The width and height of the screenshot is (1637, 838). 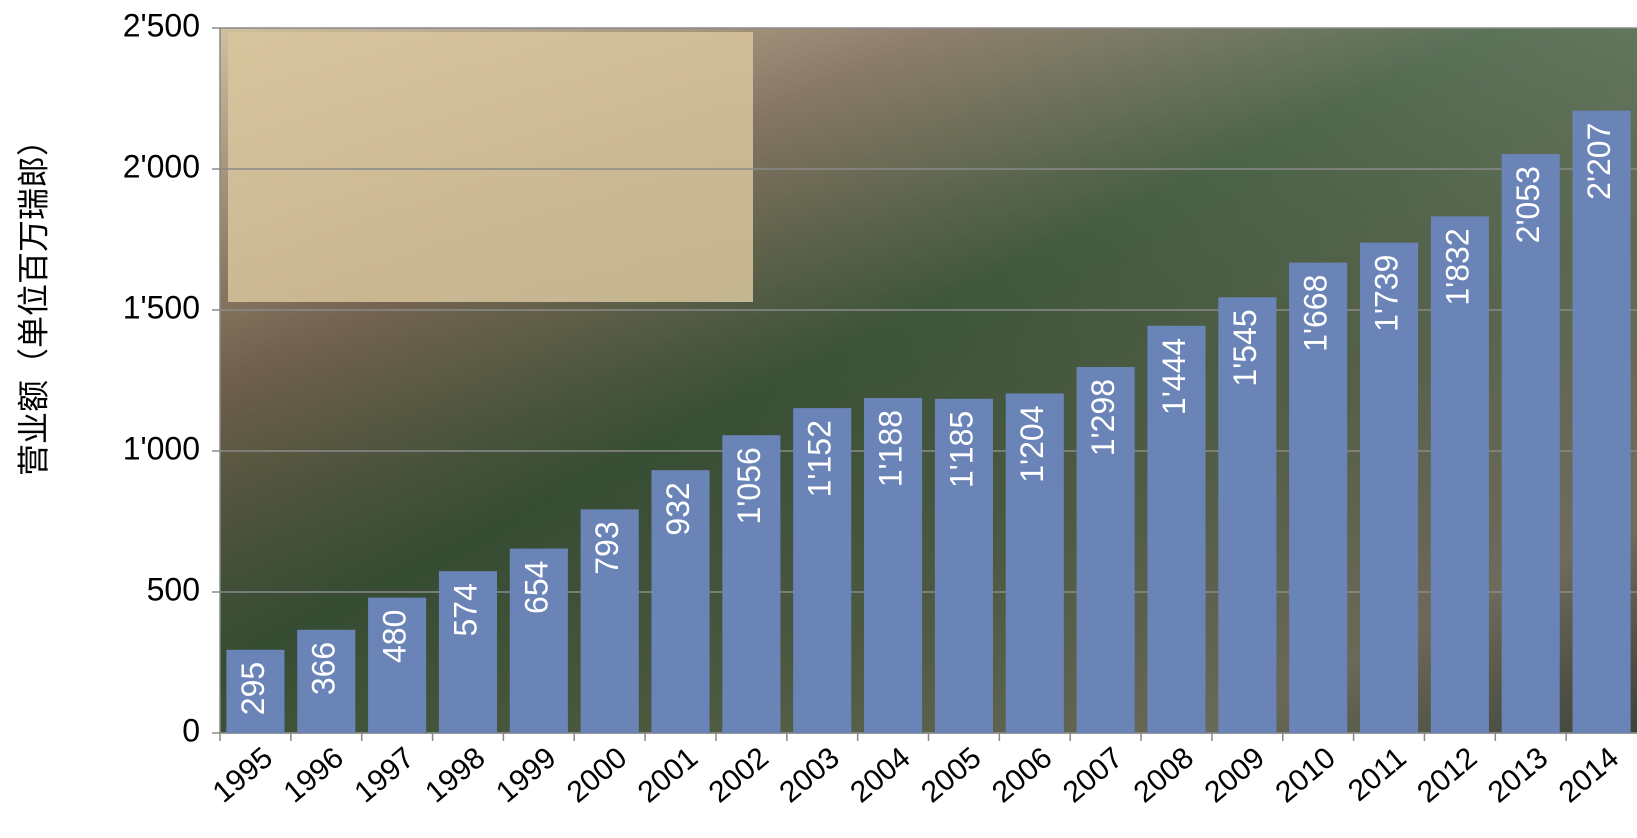 I want to click on x-tick-label: 2006, so click(x=1022, y=775).